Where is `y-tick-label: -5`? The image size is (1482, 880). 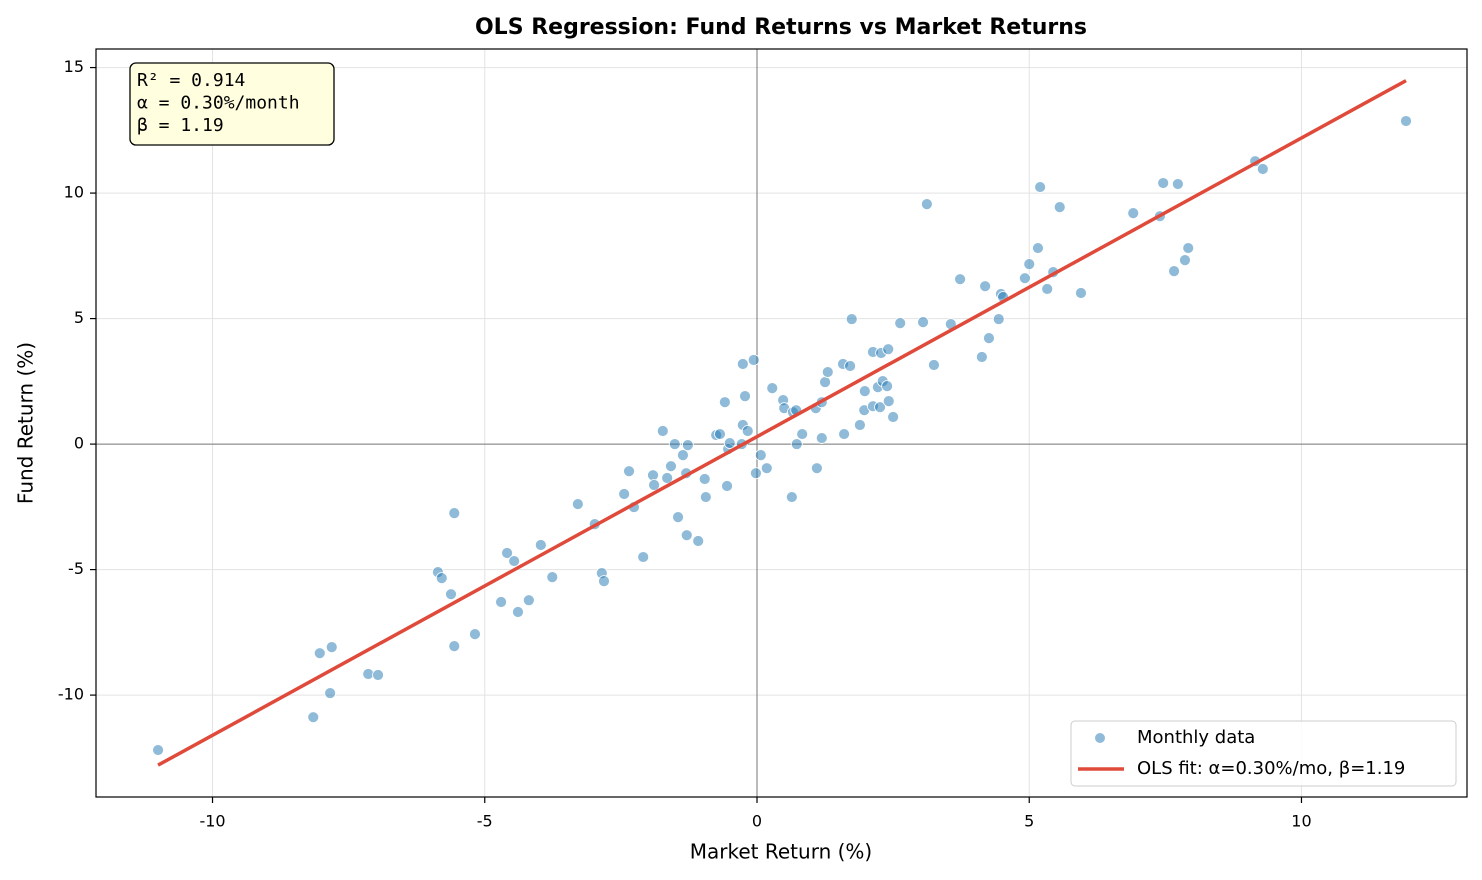
y-tick-label: -5 is located at coordinates (76, 568).